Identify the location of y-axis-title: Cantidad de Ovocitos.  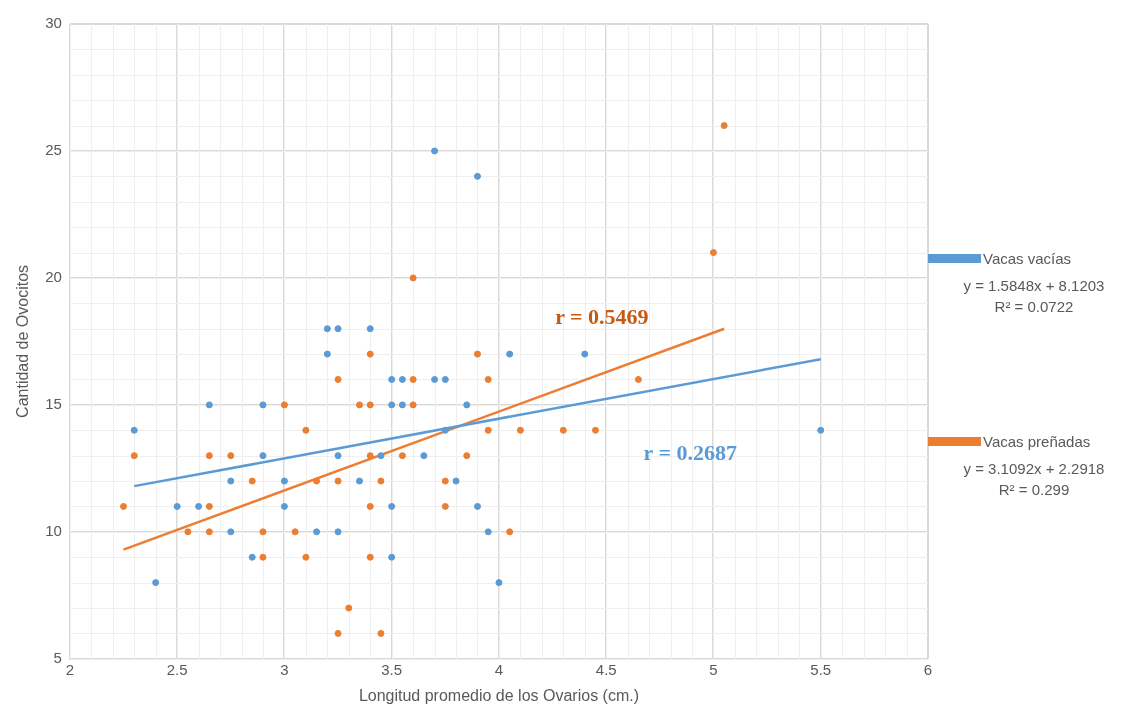
(23, 341).